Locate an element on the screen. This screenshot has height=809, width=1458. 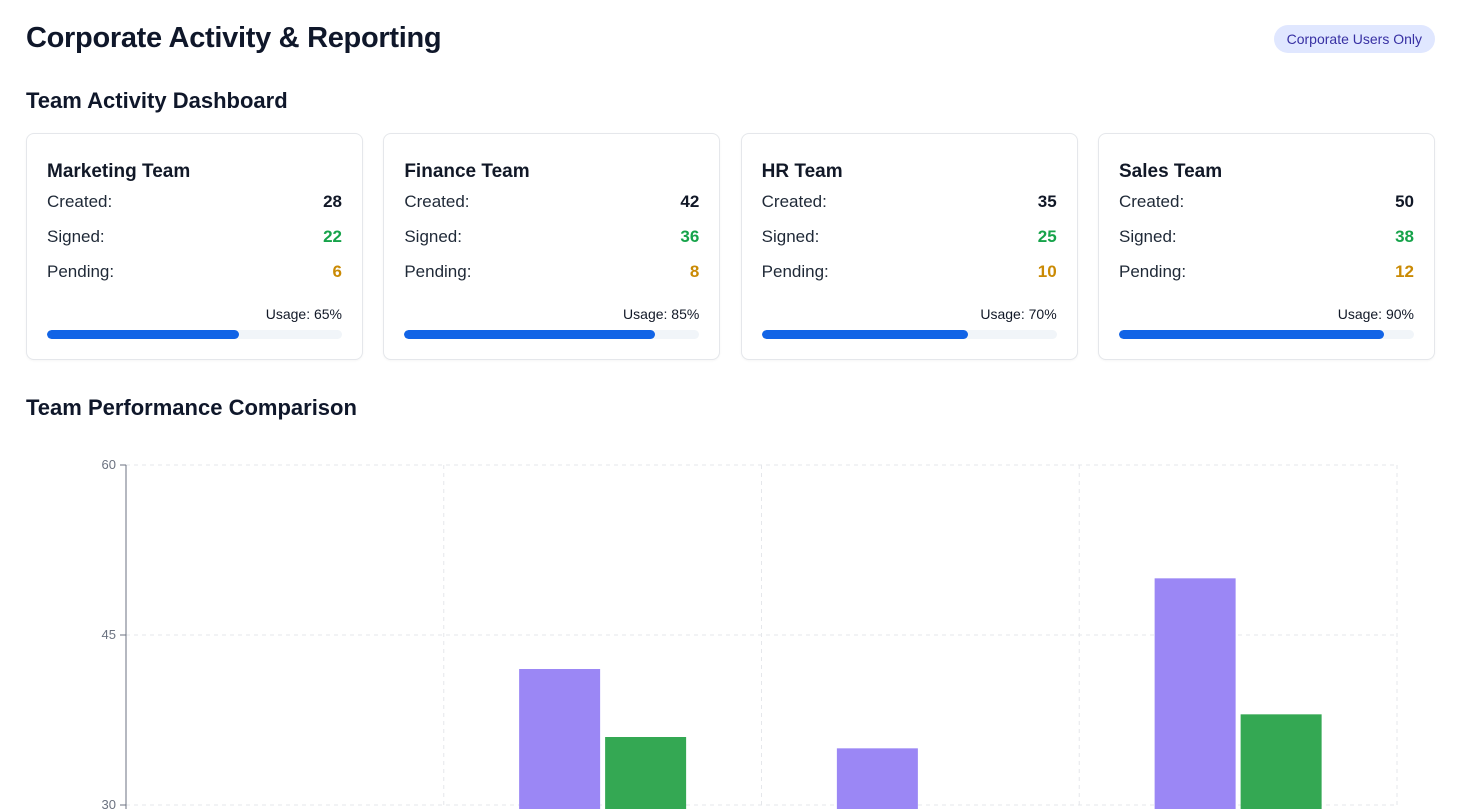
y-tick-label: 30 is located at coordinates (109, 803).